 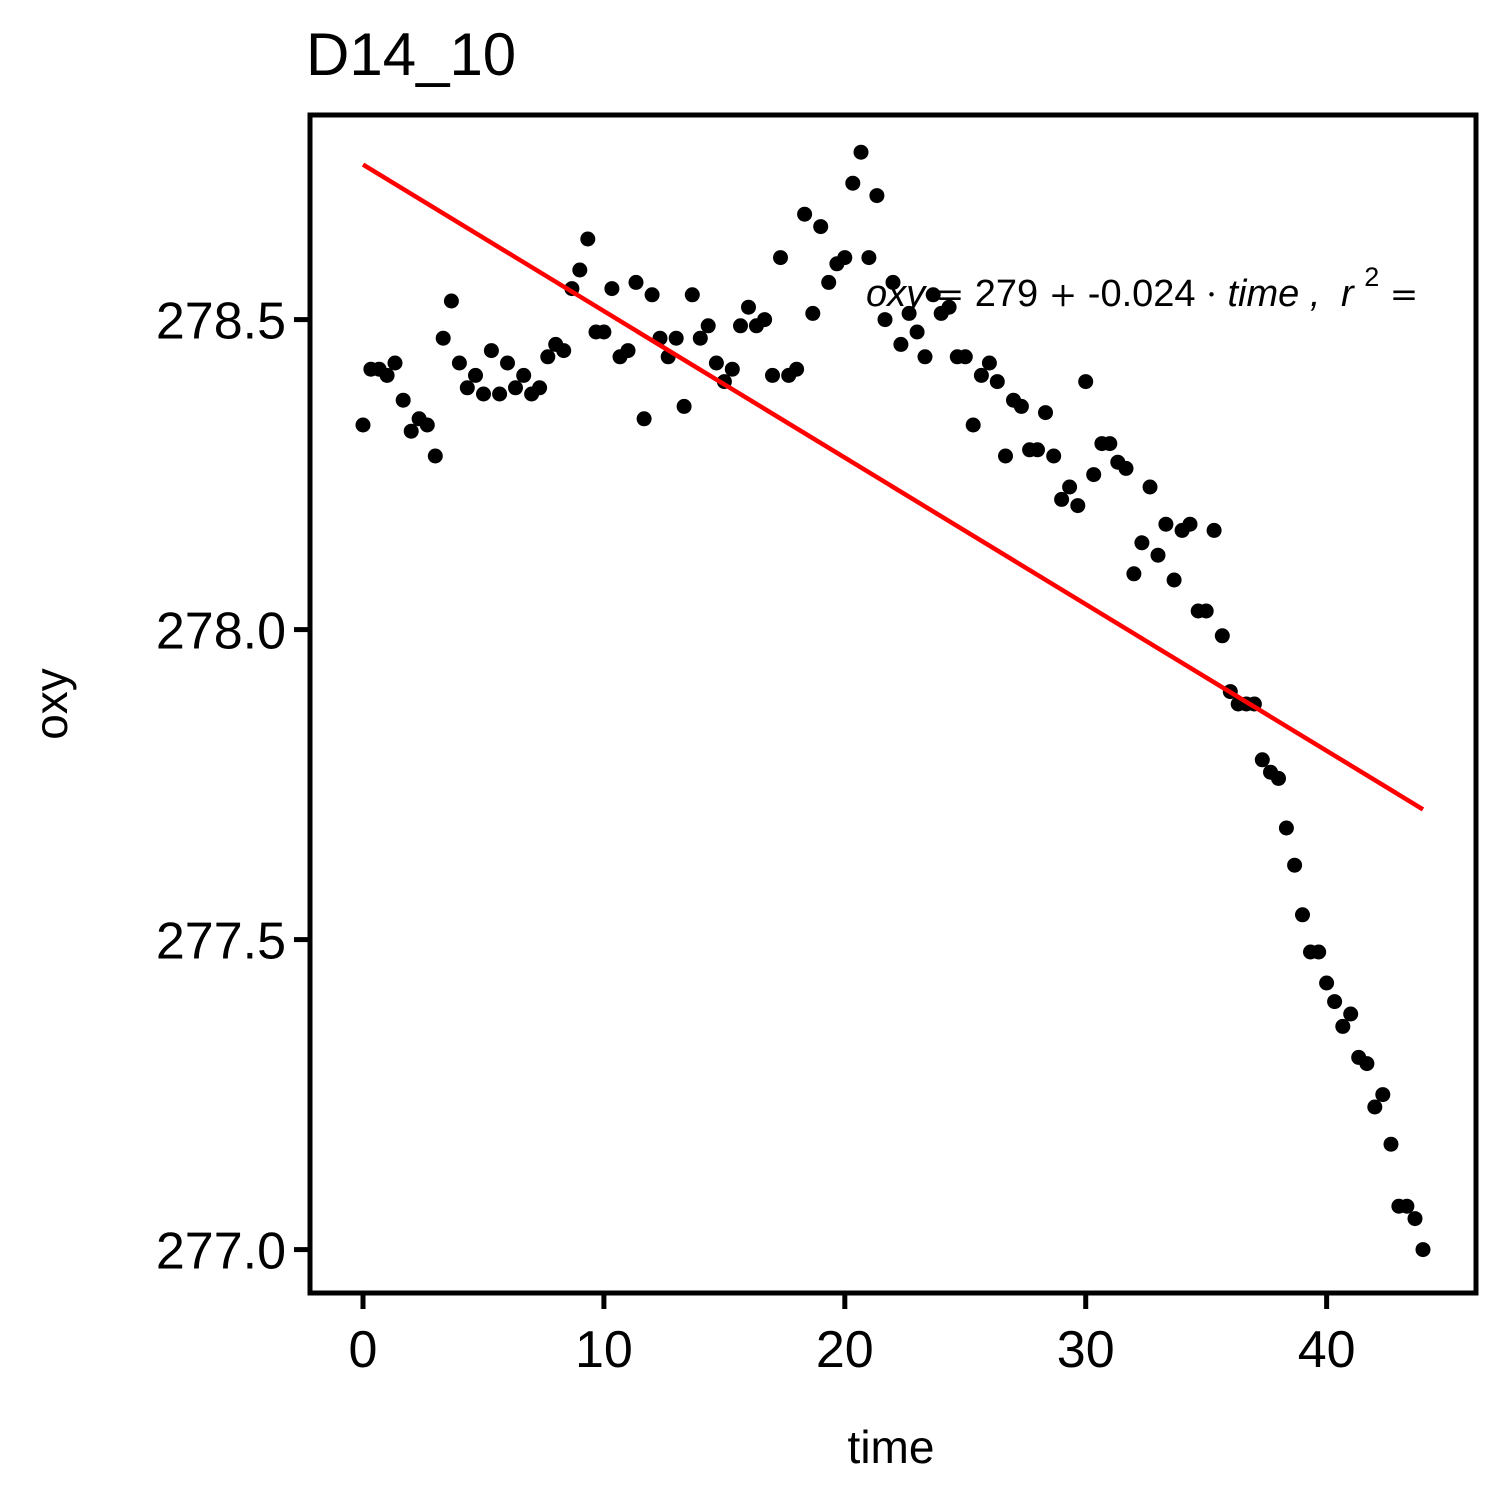 I want to click on x-axis-label: time, so click(x=891, y=1447).